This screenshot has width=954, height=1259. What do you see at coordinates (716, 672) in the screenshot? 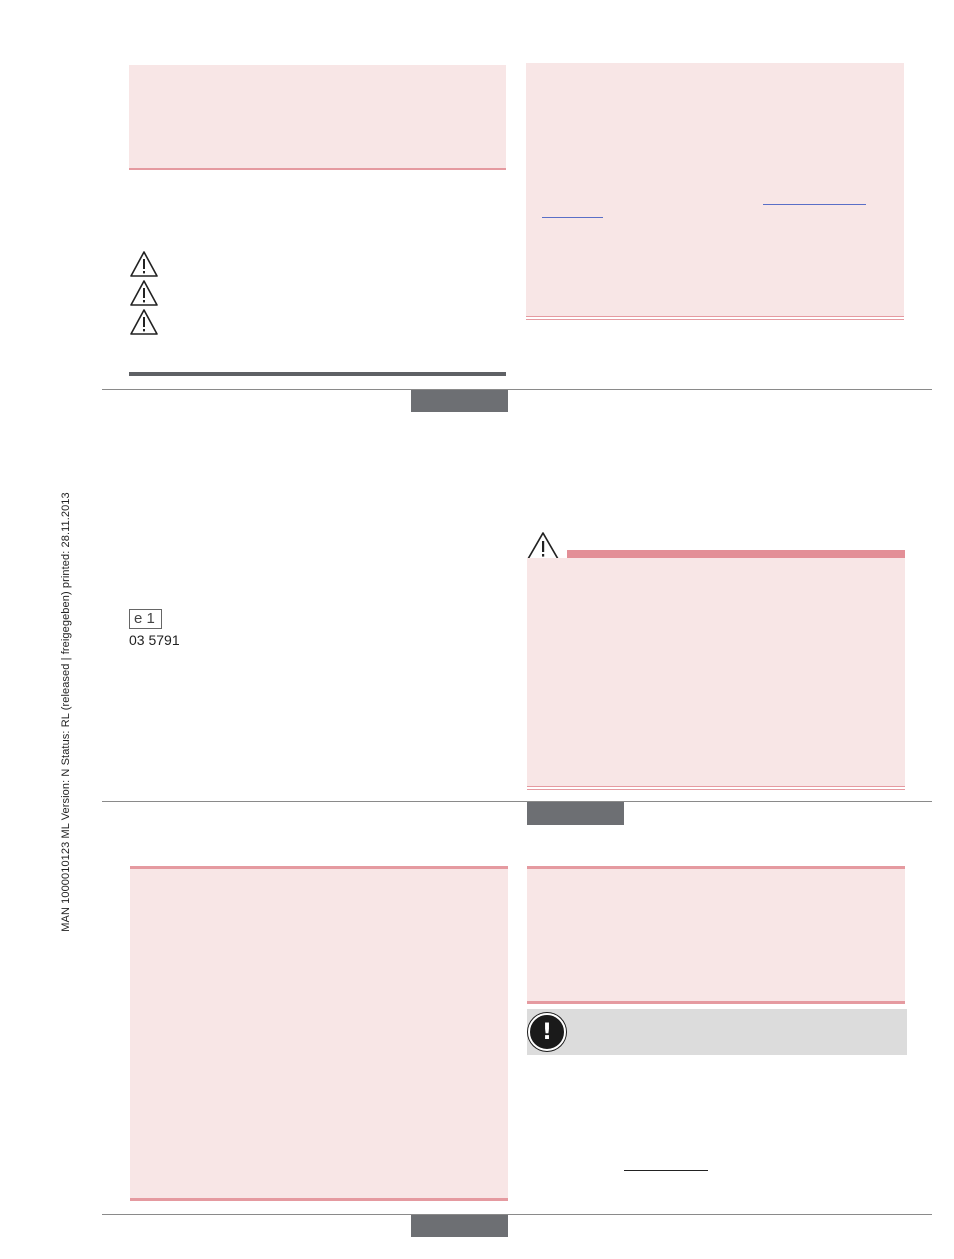
I see `warning-box` at bounding box center [716, 672].